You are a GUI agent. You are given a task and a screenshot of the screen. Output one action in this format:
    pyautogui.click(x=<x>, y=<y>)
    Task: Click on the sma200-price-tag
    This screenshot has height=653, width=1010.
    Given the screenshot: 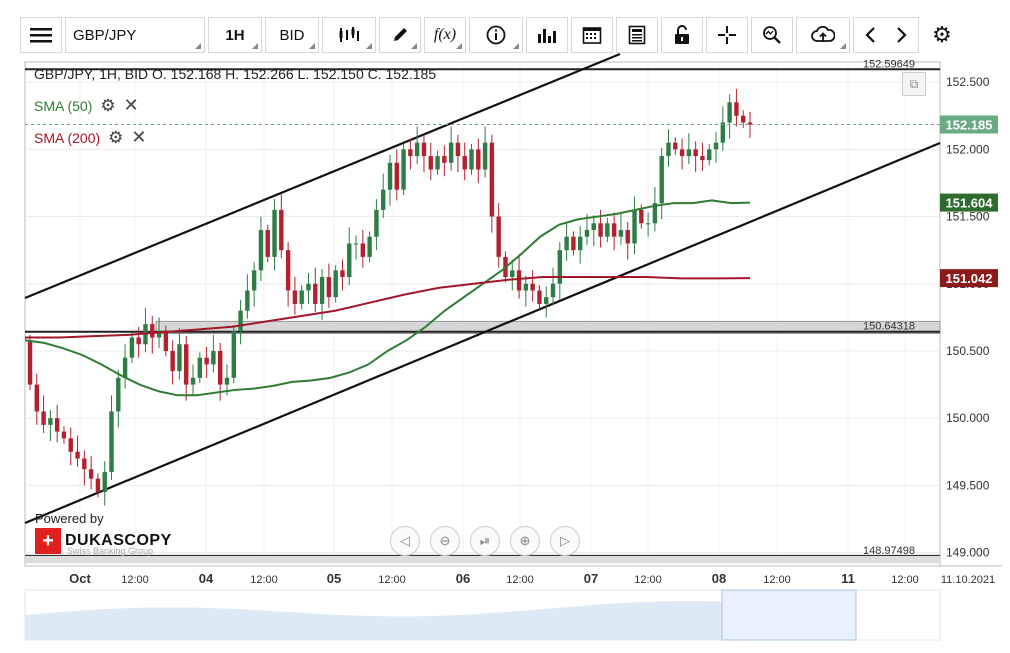 What is the action you would take?
    pyautogui.click(x=969, y=278)
    